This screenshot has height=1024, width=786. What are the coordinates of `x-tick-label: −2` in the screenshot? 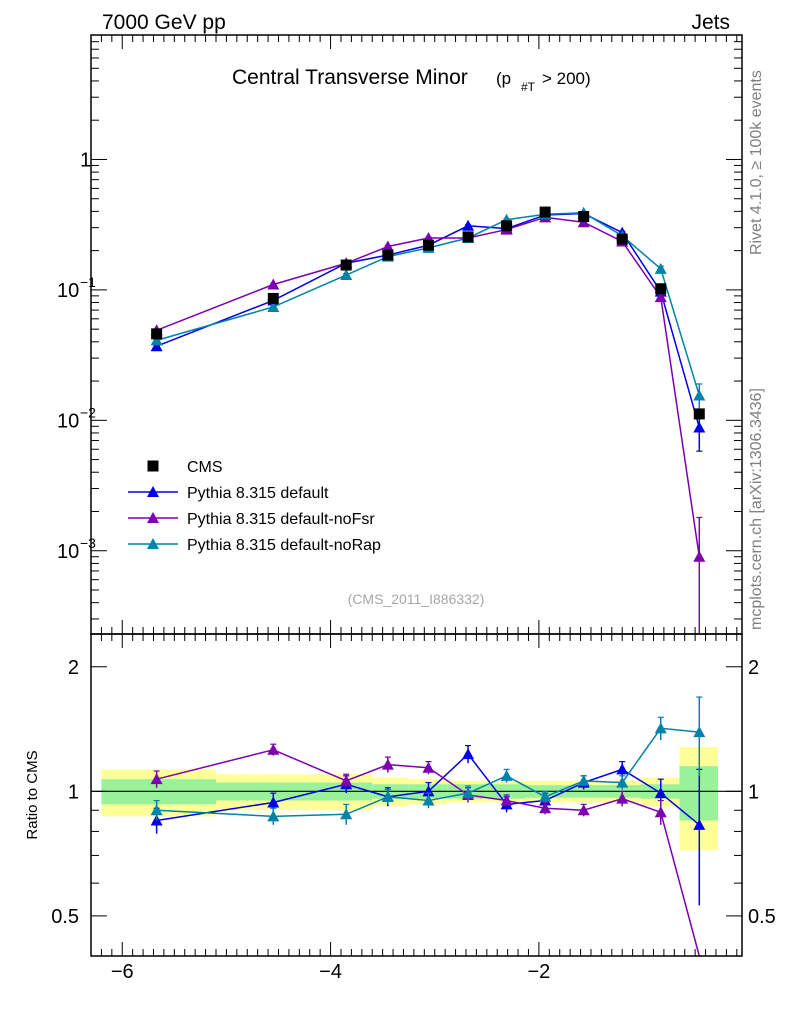 It's located at (538, 972).